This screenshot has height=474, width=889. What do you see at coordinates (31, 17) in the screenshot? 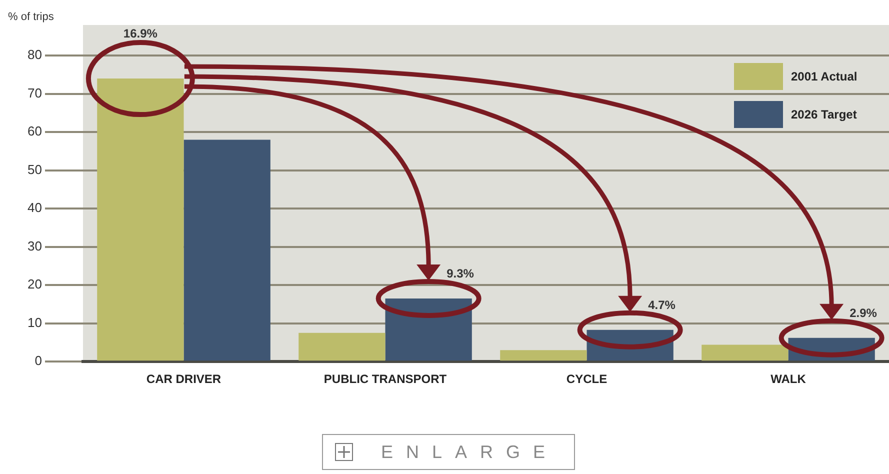
I see `y-axis-title: % of trips` at bounding box center [31, 17].